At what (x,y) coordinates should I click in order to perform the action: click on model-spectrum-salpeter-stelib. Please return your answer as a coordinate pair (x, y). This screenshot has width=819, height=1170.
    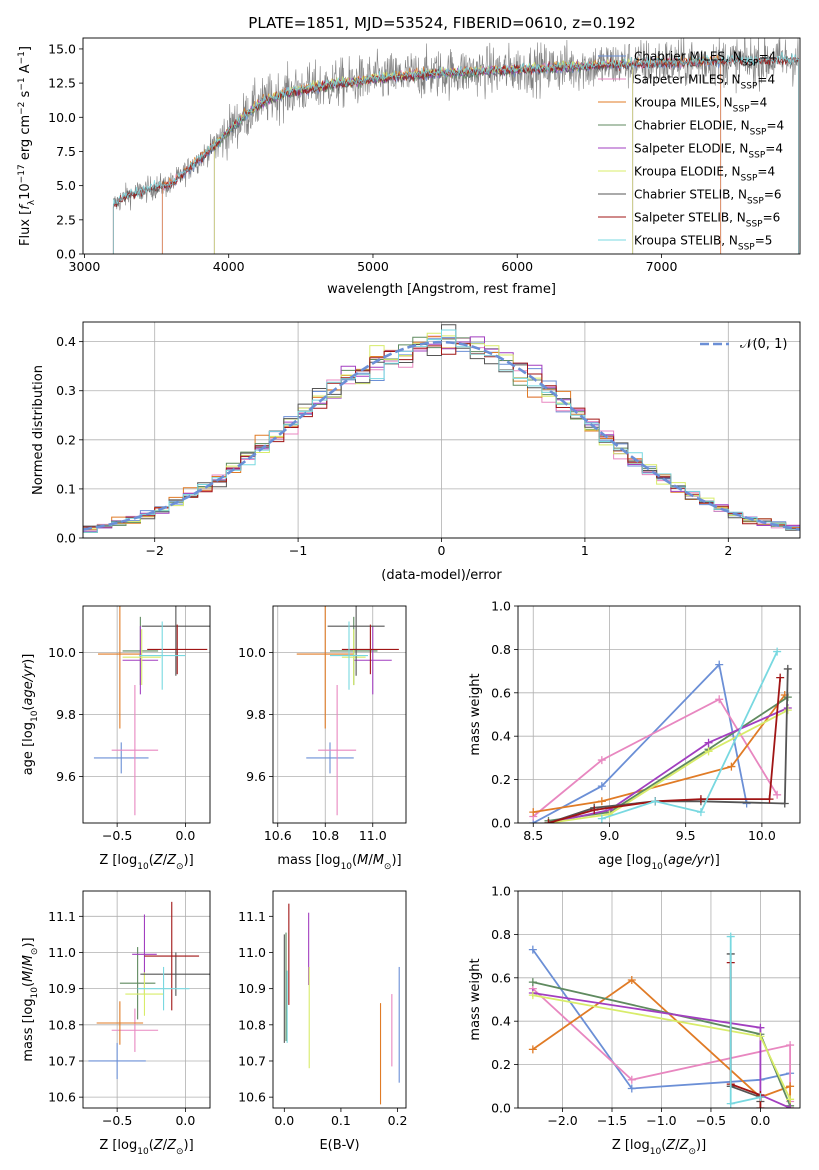
    Looking at the image, I should click on (455, 154).